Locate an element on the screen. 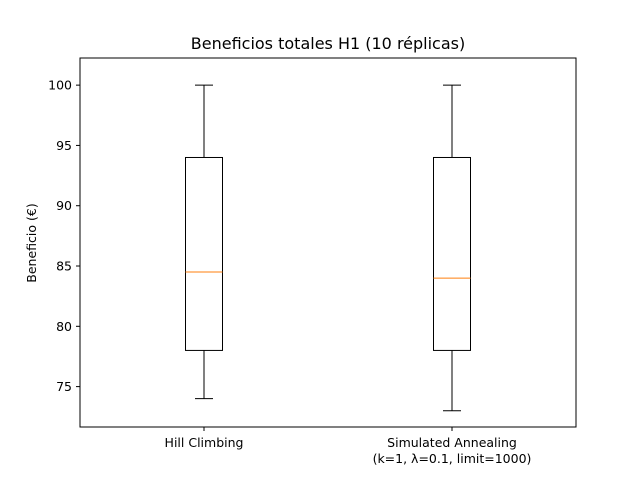 The image size is (640, 480). y-tick-label: 85 is located at coordinates (64, 266).